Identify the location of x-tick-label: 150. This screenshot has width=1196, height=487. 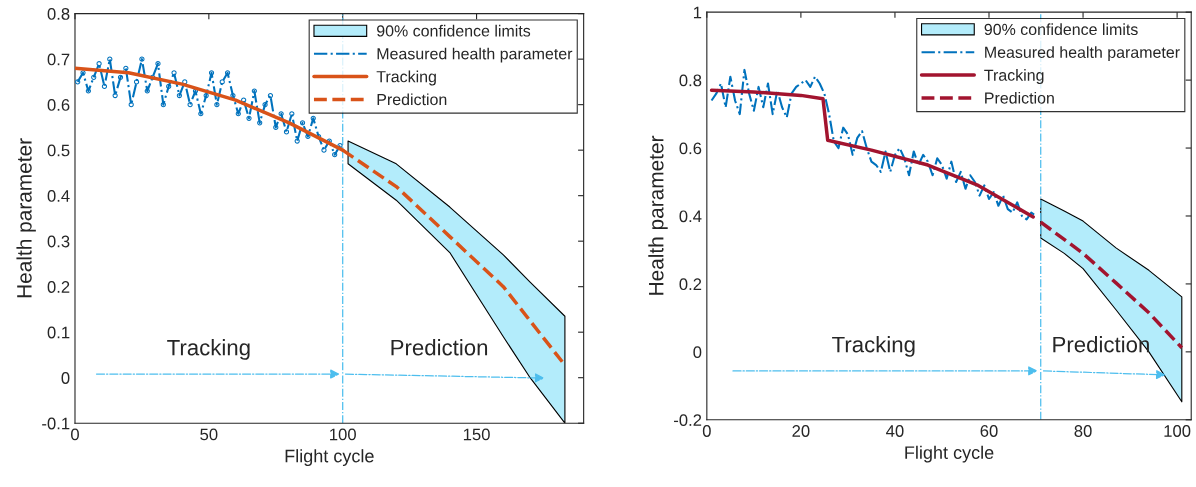
(476, 434).